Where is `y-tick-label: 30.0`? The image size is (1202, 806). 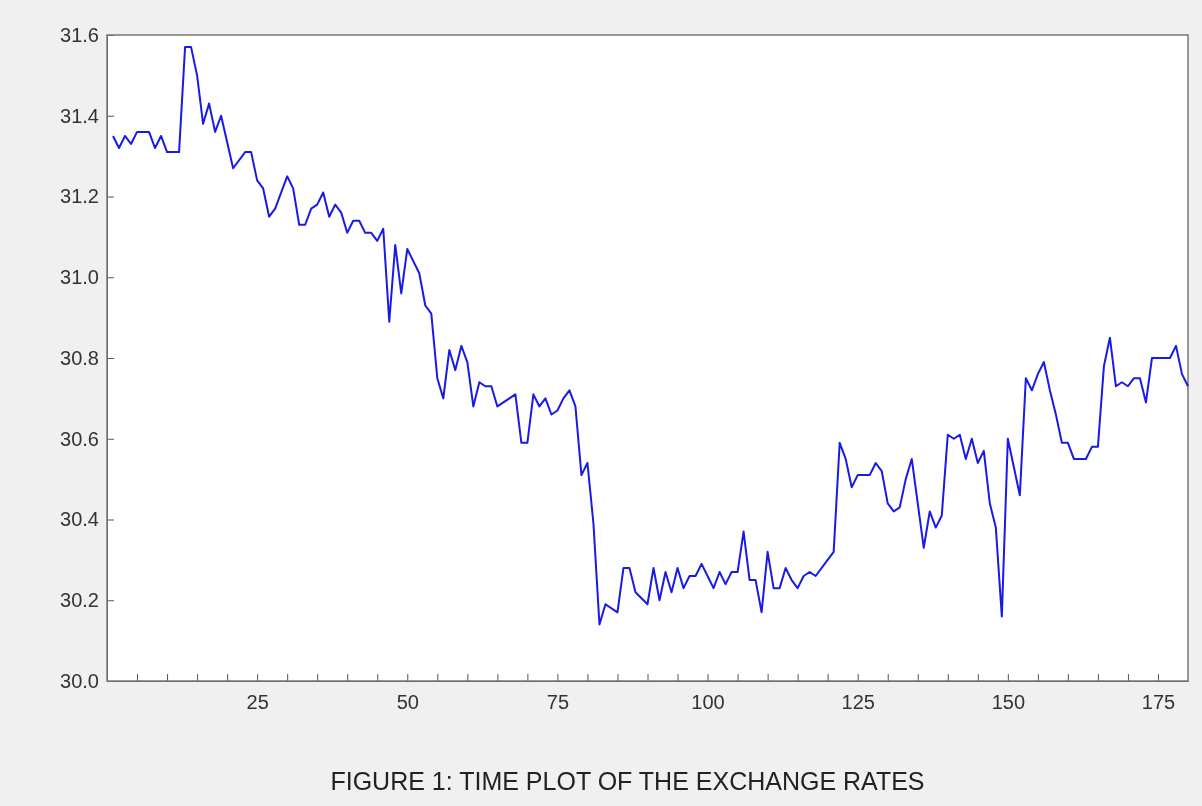 y-tick-label: 30.0 is located at coordinates (79, 680).